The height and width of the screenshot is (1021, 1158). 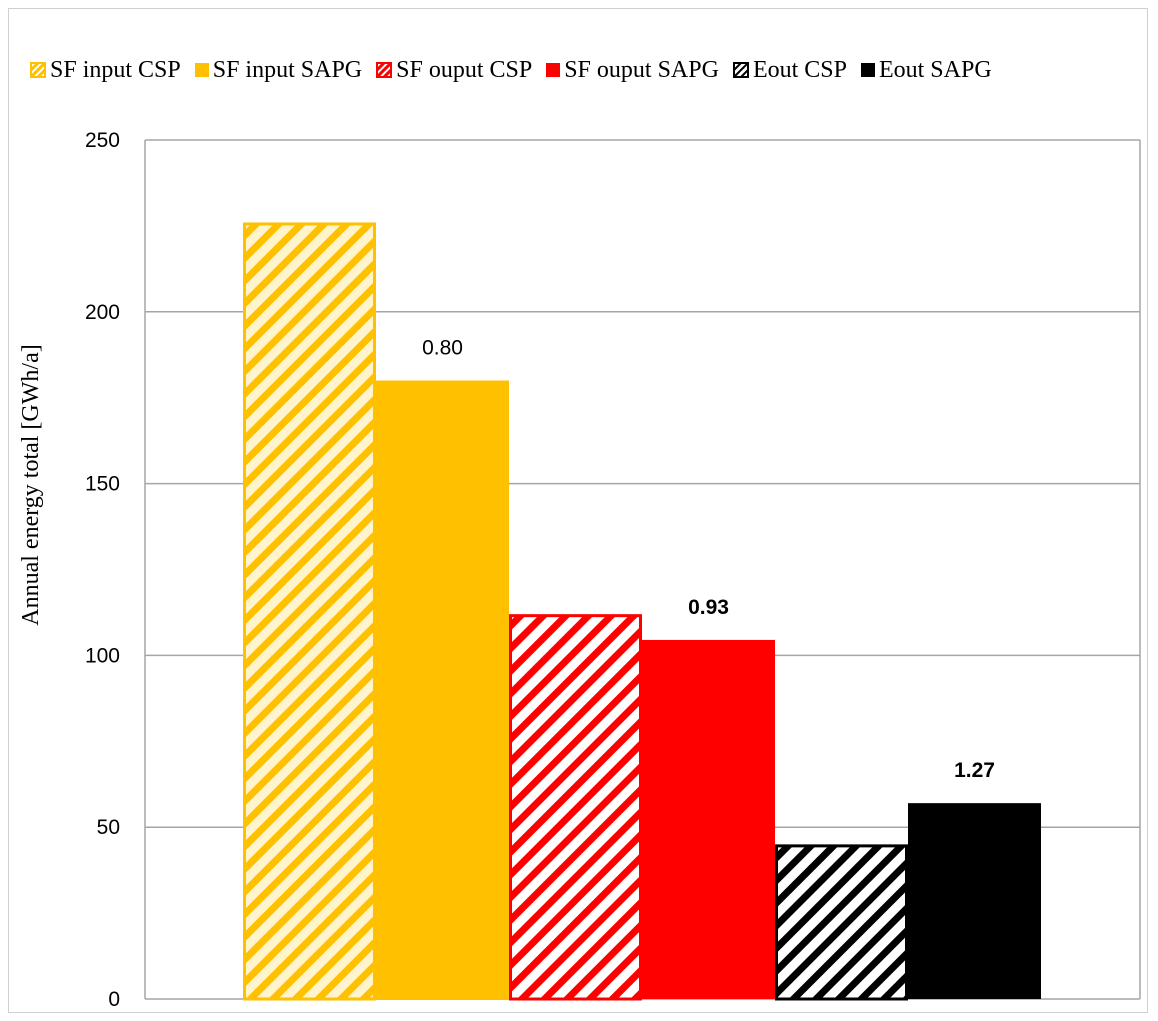 What do you see at coordinates (102, 312) in the screenshot?
I see `y-tick-label-200: 200` at bounding box center [102, 312].